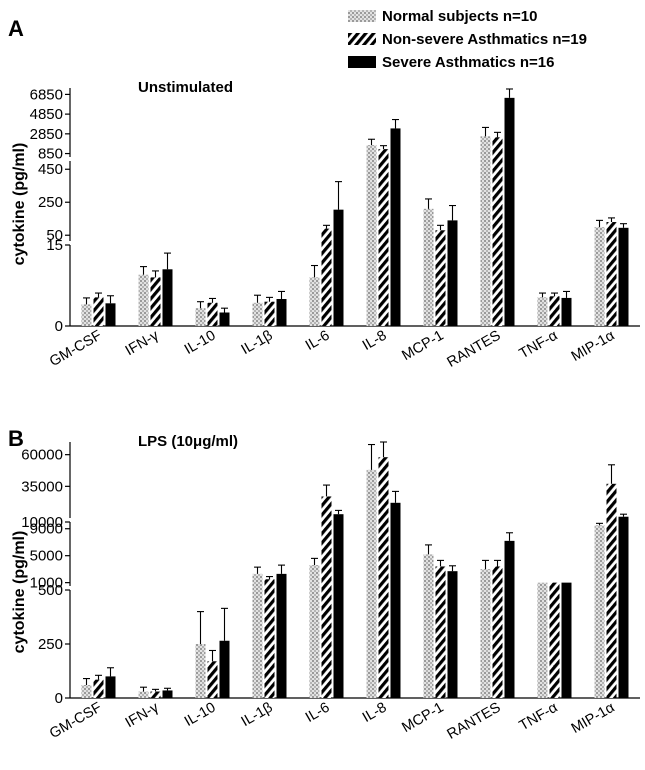 The height and width of the screenshot is (770, 645). What do you see at coordinates (46, 114) in the screenshot?
I see `panel-a-ytick-label: 4850` at bounding box center [46, 114].